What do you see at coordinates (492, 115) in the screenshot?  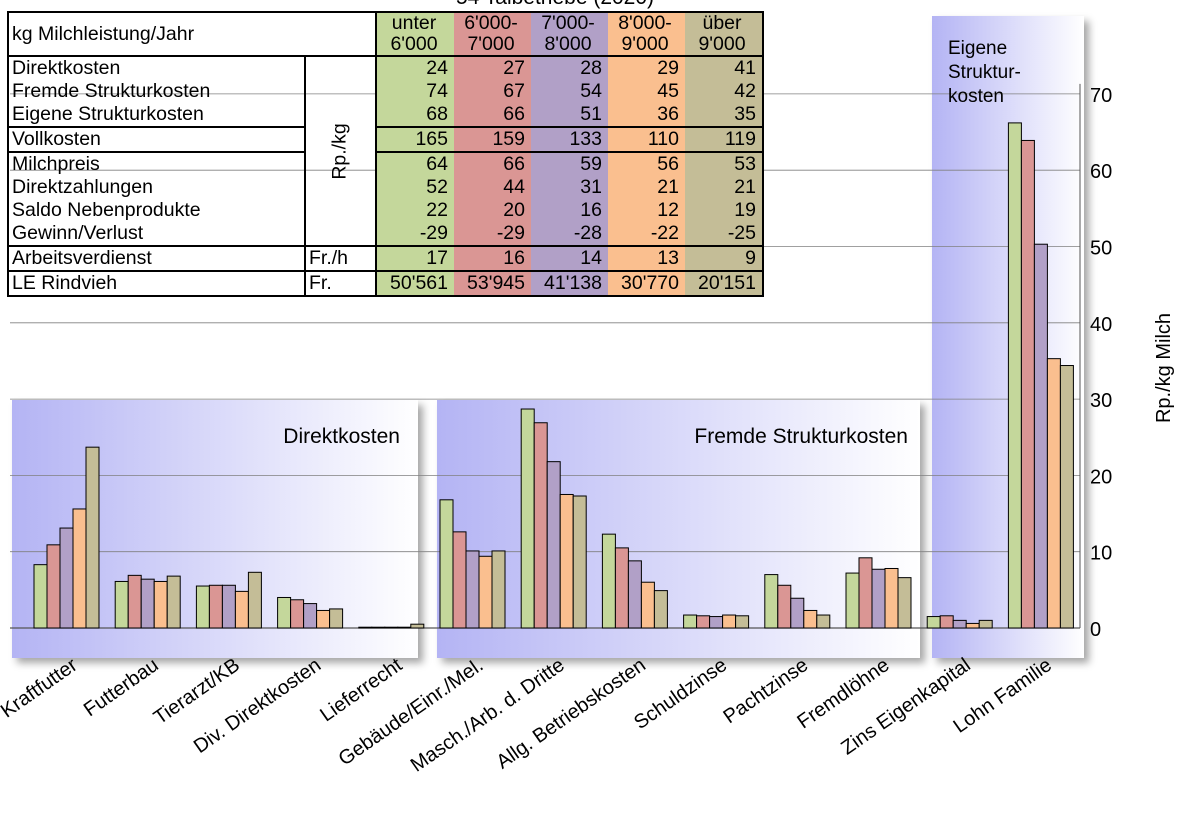 I see `cell: 66` at bounding box center [492, 115].